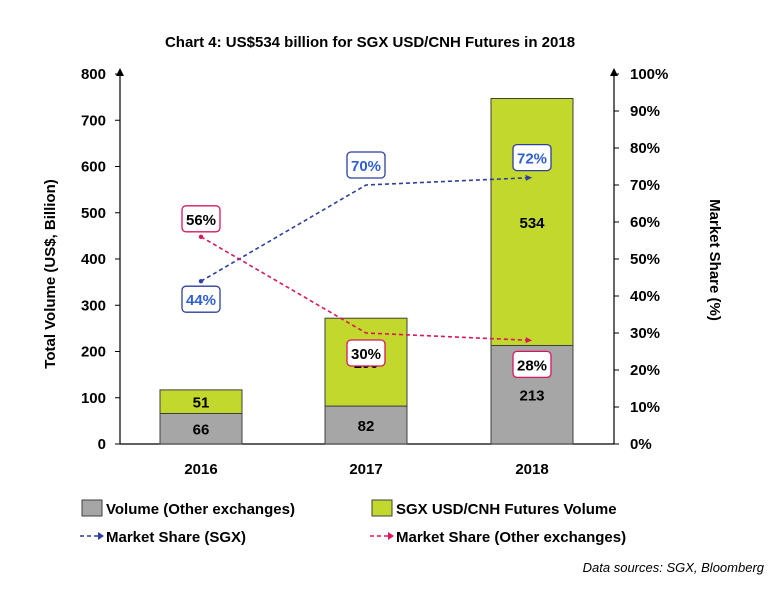 The width and height of the screenshot is (780, 591). What do you see at coordinates (645, 111) in the screenshot?
I see `y2-tick-label: 90%` at bounding box center [645, 111].